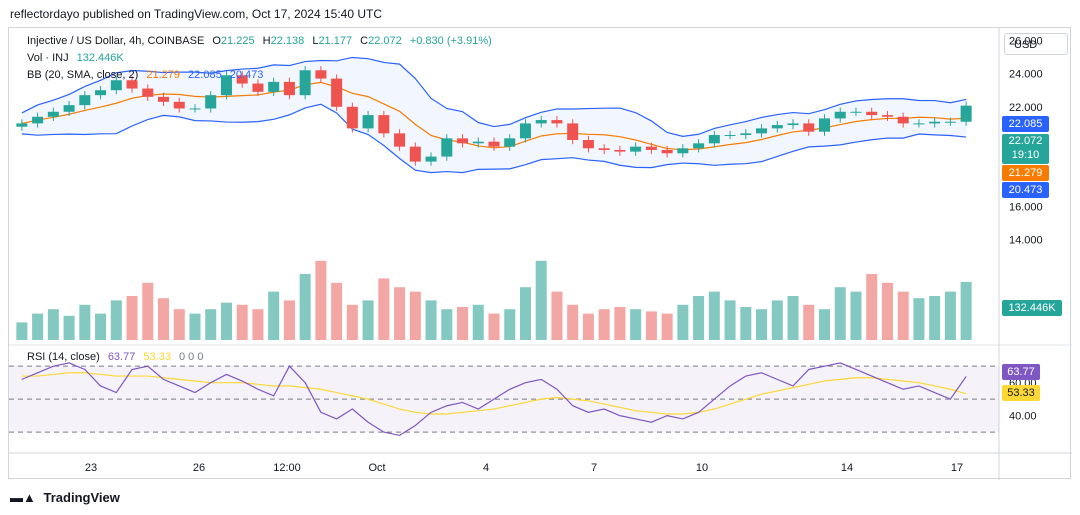 Image resolution: width=1080 pixels, height=515 pixels. What do you see at coordinates (847, 468) in the screenshot?
I see `time-tick-label: 14` at bounding box center [847, 468].